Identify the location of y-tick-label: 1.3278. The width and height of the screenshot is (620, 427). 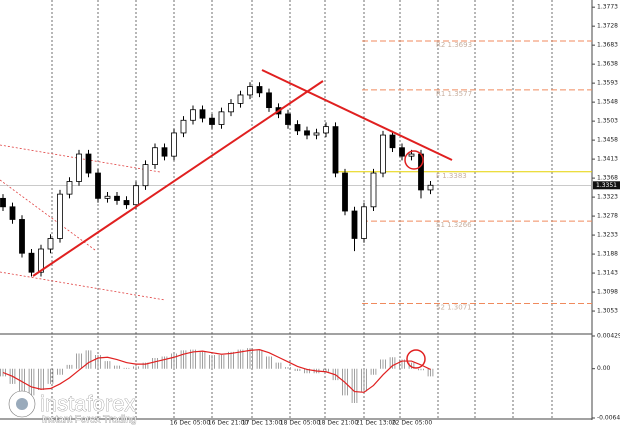
(607, 216).